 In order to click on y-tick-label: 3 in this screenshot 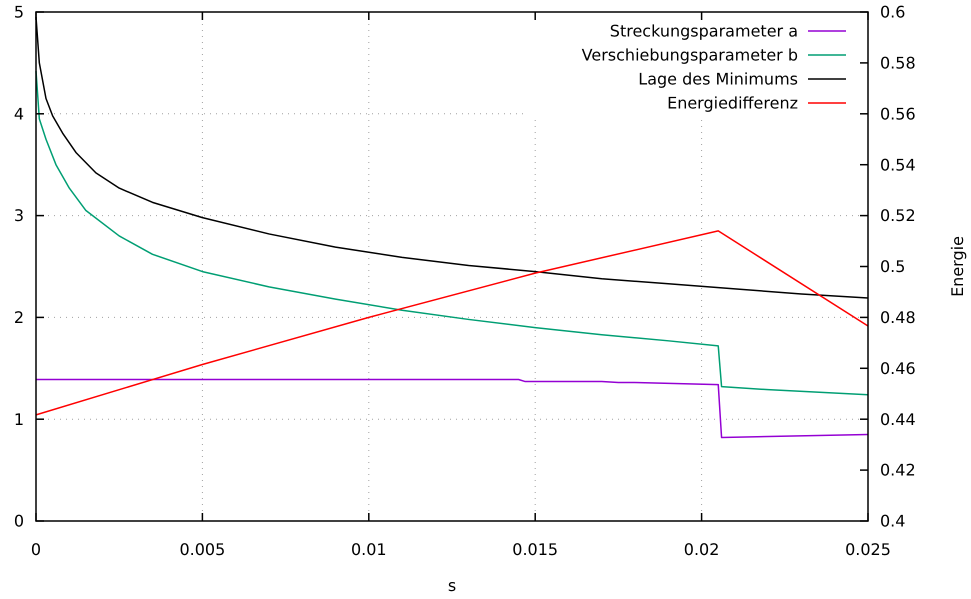, I will do `click(19, 216)`.